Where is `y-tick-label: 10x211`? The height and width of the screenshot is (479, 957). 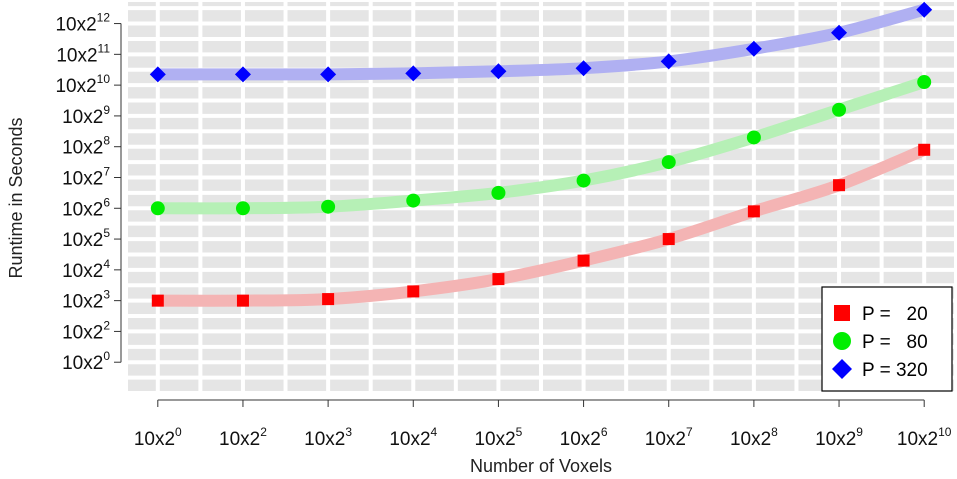
y-tick-label: 10x211 is located at coordinates (83, 53).